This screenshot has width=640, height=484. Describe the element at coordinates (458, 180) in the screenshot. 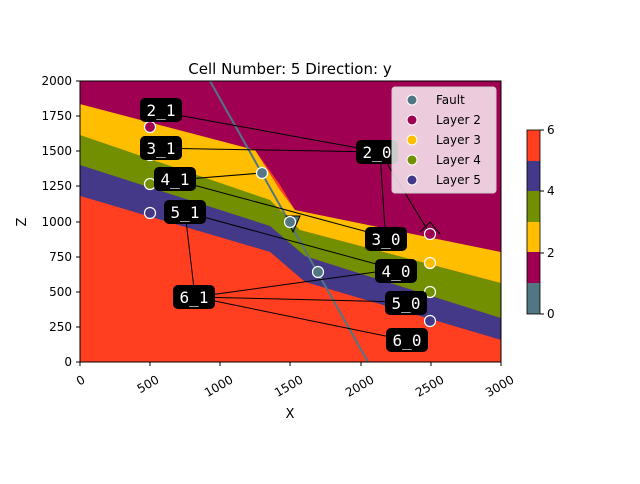

I see `legend-label: Layer 5` at that location.